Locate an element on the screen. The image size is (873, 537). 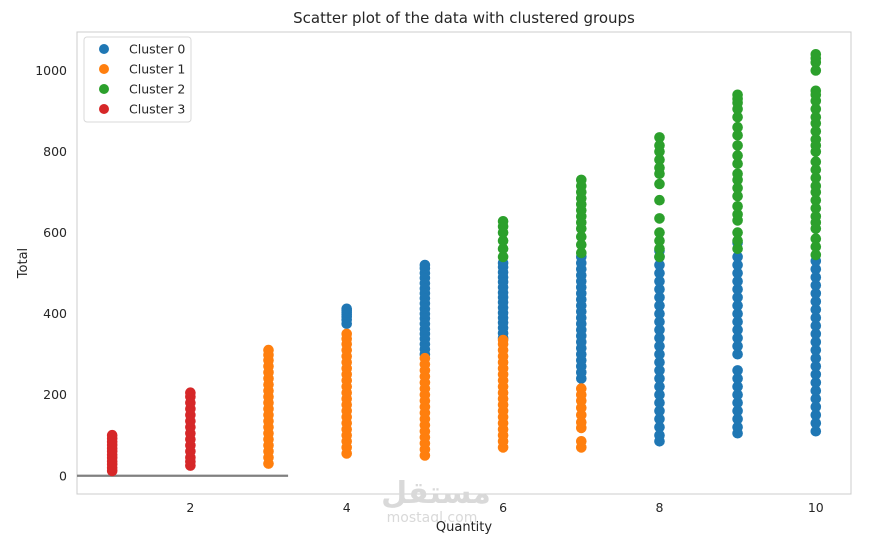
watermark-arabic: مستقل is located at coordinates (436, 493).